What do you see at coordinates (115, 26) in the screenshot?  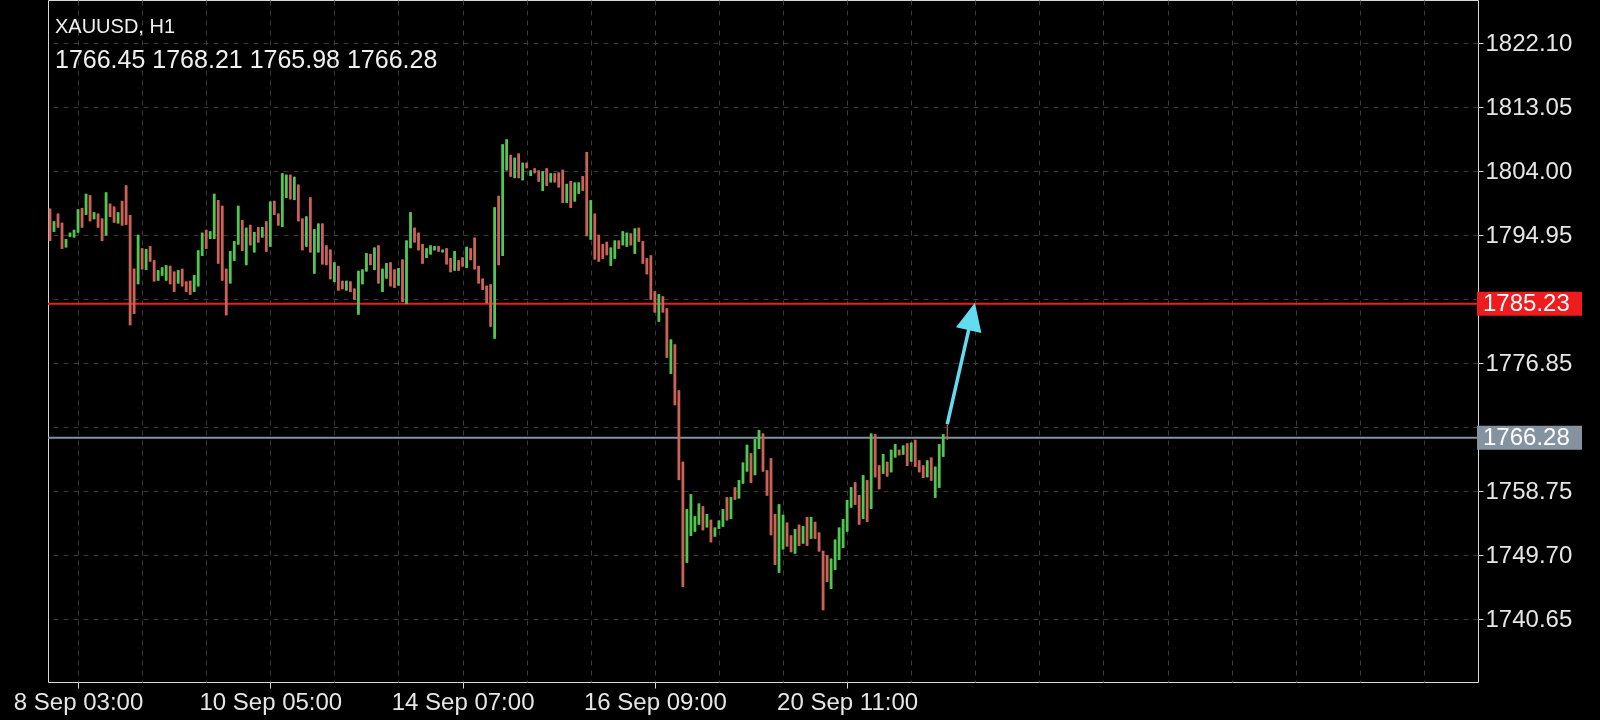 I see `text: XAUUSD, H1` at bounding box center [115, 26].